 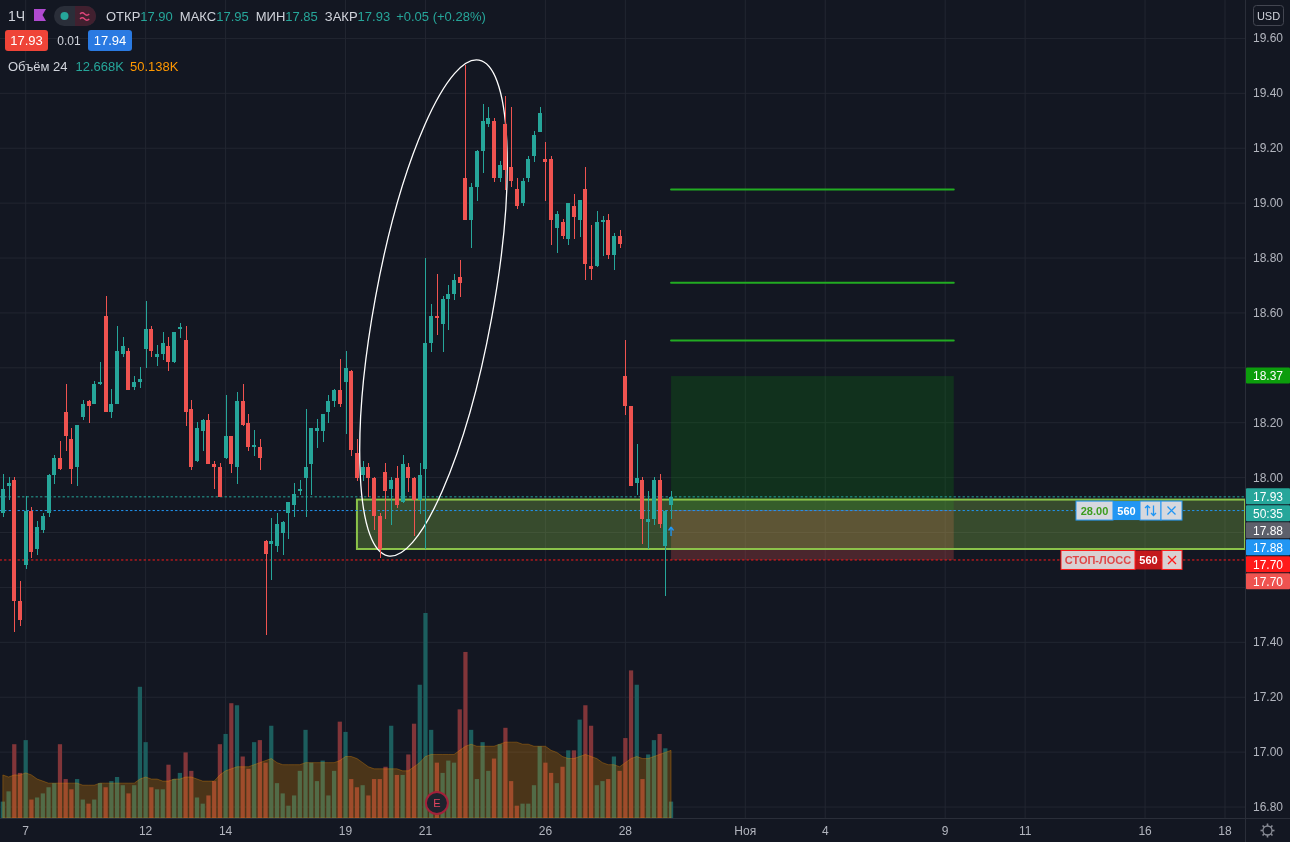 I want to click on ref-line-label: 17.93, so click(x=1268, y=496).